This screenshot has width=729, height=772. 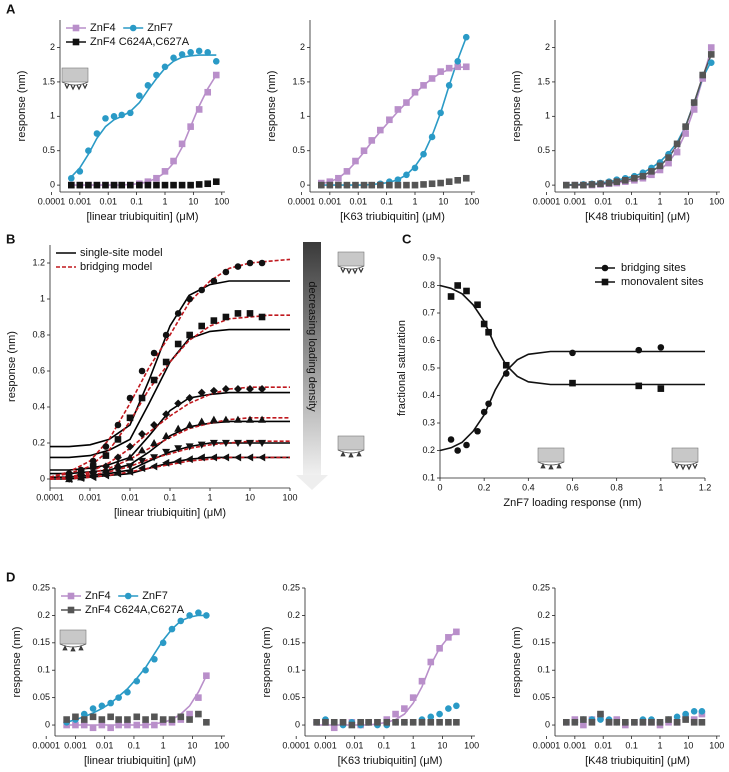 What do you see at coordinates (121, 253) in the screenshot?
I see `legend-label: single-site model` at bounding box center [121, 253].